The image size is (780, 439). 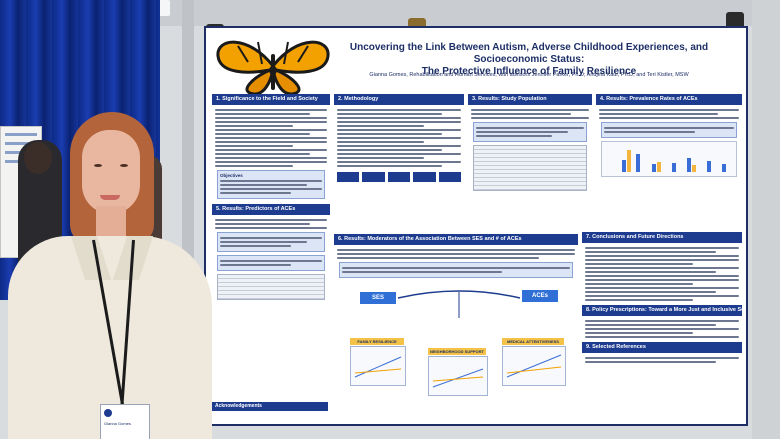 What do you see at coordinates (399, 177) in the screenshot?
I see `analysis-steps` at bounding box center [399, 177].